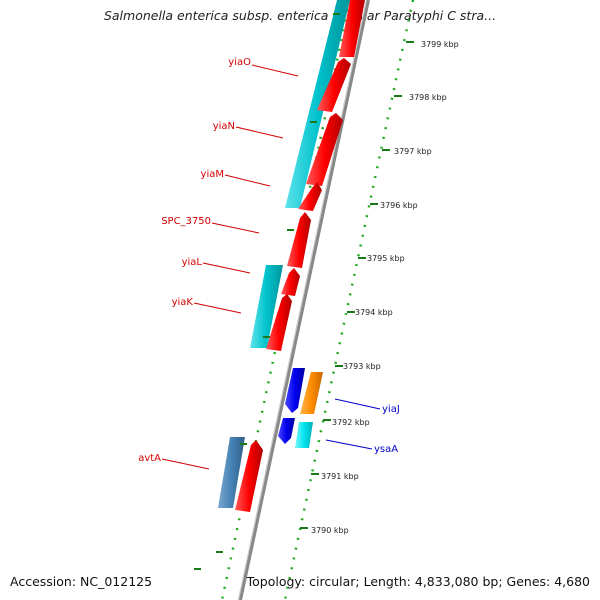 This screenshot has width=600, height=600. Describe the element at coordinates (249, 476) in the screenshot. I see `cds-avtA` at that location.